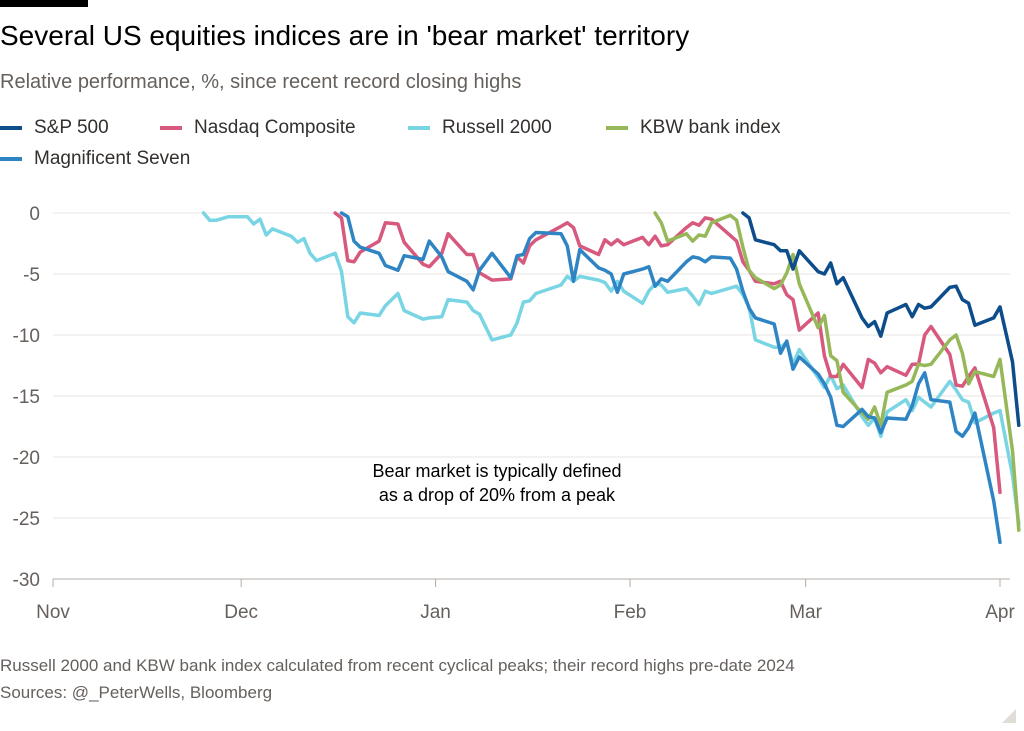  What do you see at coordinates (805, 612) in the screenshot?
I see `x-tick-label: Mar` at bounding box center [805, 612].